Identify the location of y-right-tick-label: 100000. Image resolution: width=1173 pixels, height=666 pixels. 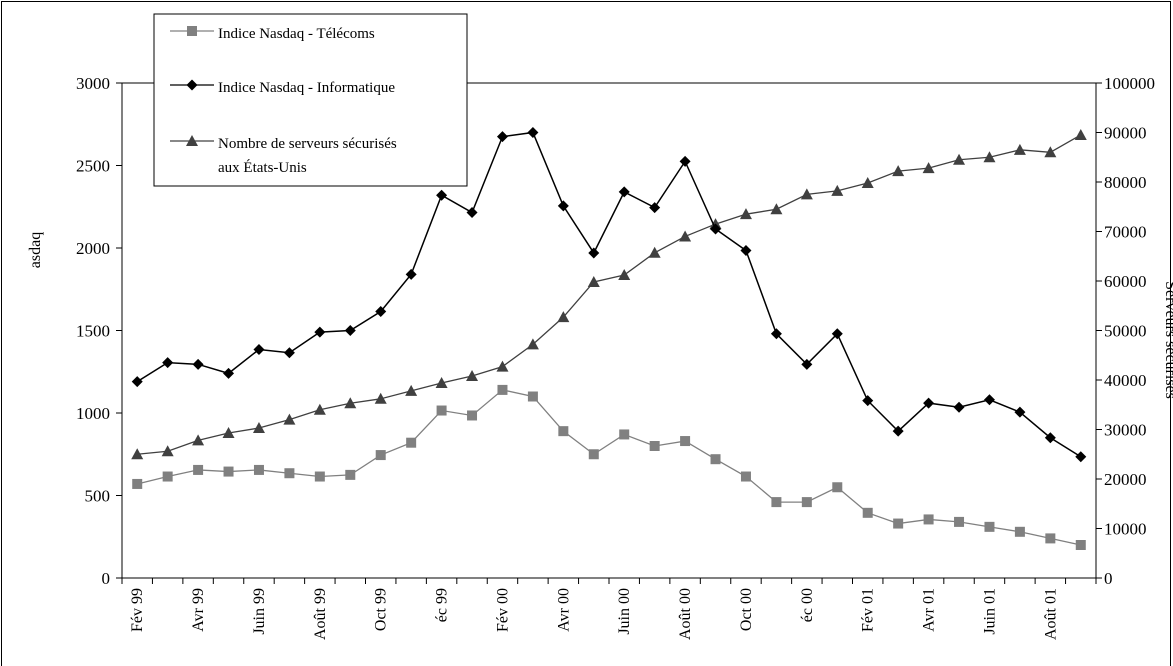
(1129, 83).